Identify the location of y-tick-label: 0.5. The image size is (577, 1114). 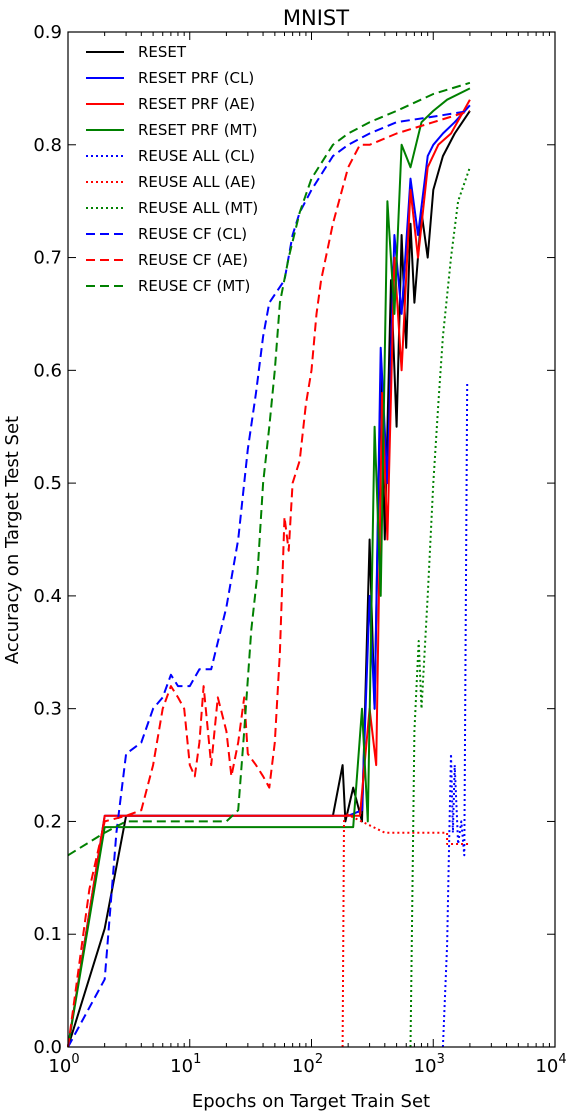
(47, 483).